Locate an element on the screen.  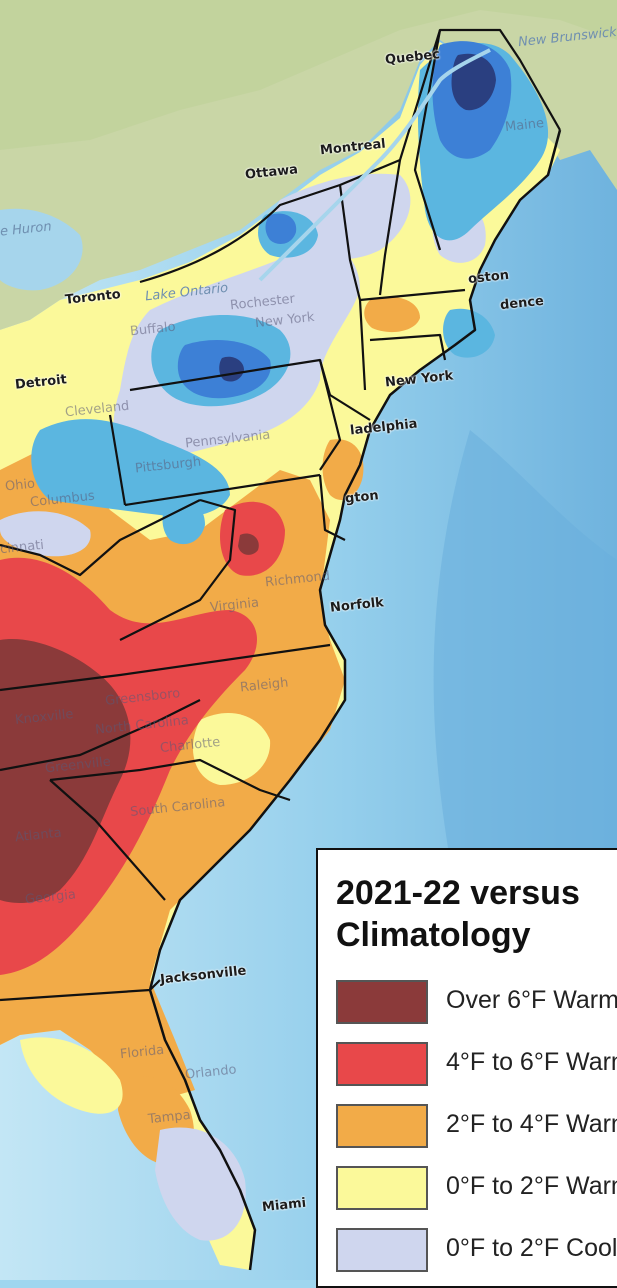
lake-huron is located at coordinates (41, 249).